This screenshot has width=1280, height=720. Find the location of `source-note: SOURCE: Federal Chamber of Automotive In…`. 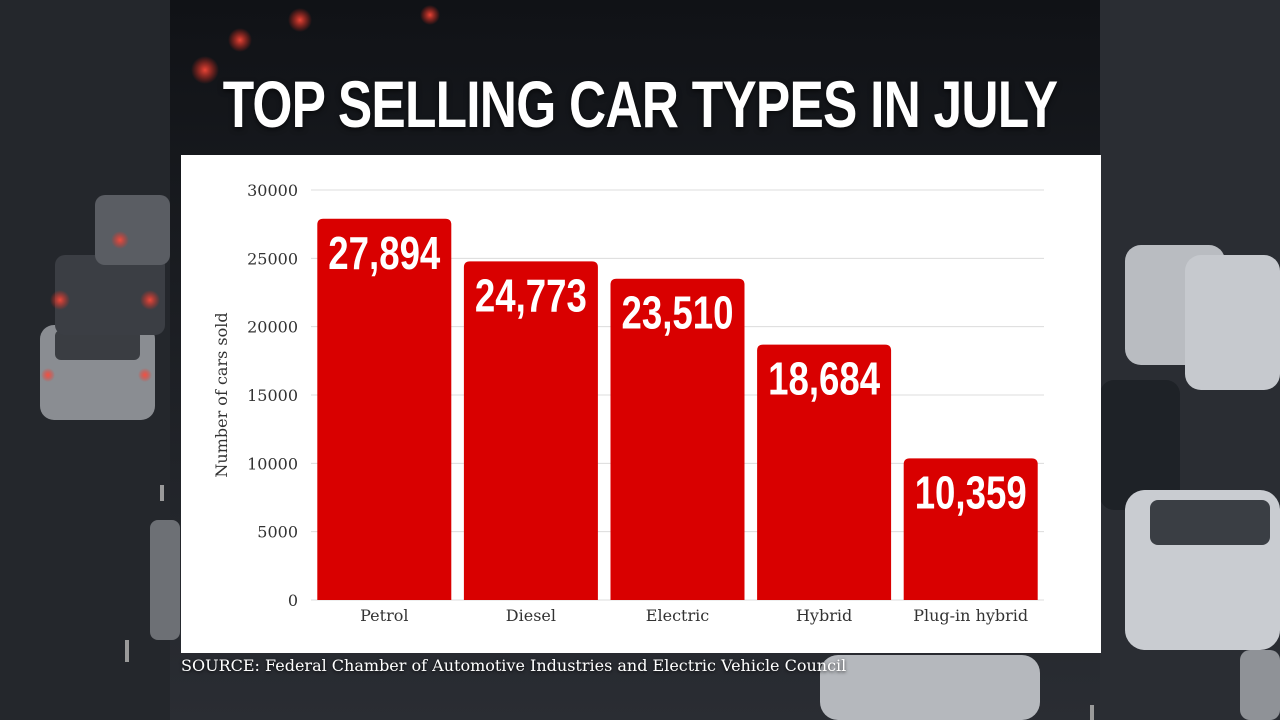

source-note: SOURCE: Federal Chamber of Automotive In… is located at coordinates (514, 665).